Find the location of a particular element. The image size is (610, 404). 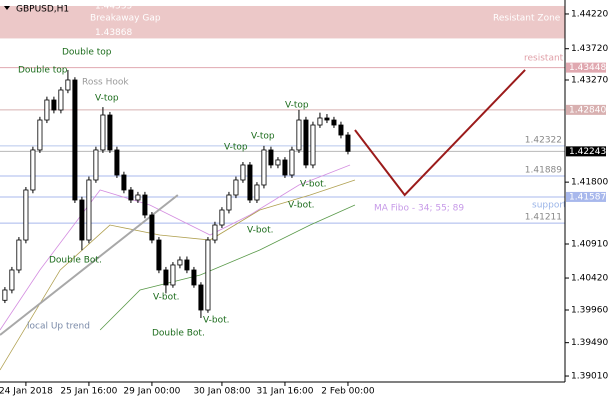

annotation: Resistant Zone is located at coordinates (527, 19).